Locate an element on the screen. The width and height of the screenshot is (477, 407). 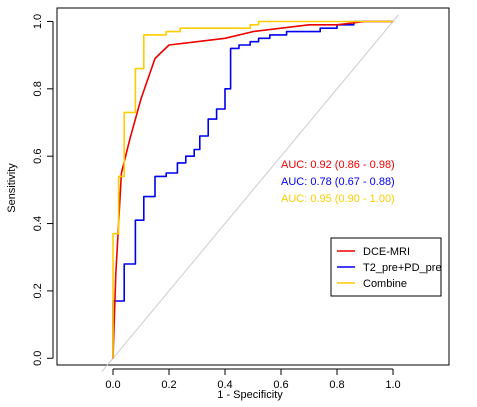
legend-label: DCE-MRI is located at coordinates (386, 252).